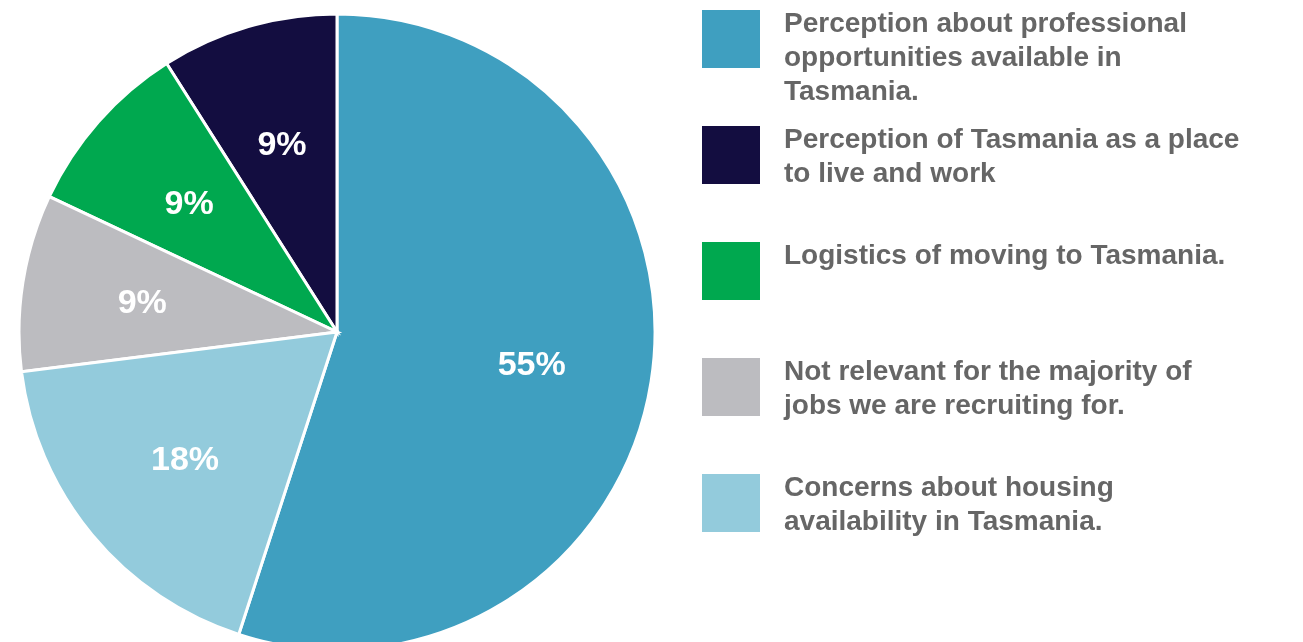  What do you see at coordinates (531, 362) in the screenshot?
I see `data-label: 55%` at bounding box center [531, 362].